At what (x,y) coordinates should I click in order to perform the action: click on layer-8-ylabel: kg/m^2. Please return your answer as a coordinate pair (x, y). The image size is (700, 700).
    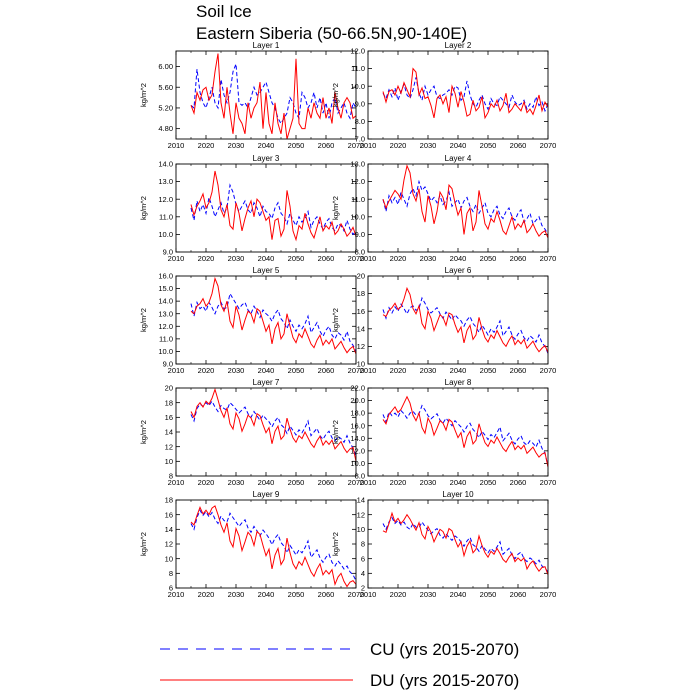
    Looking at the image, I should click on (335, 432).